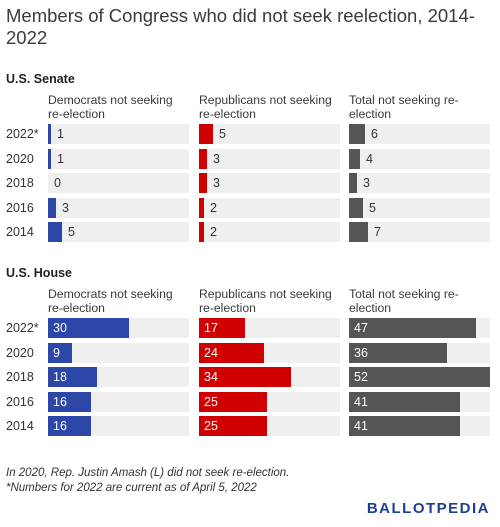 The image size is (500, 527). What do you see at coordinates (60, 401) in the screenshot?
I see `value-label: 16` at bounding box center [60, 401].